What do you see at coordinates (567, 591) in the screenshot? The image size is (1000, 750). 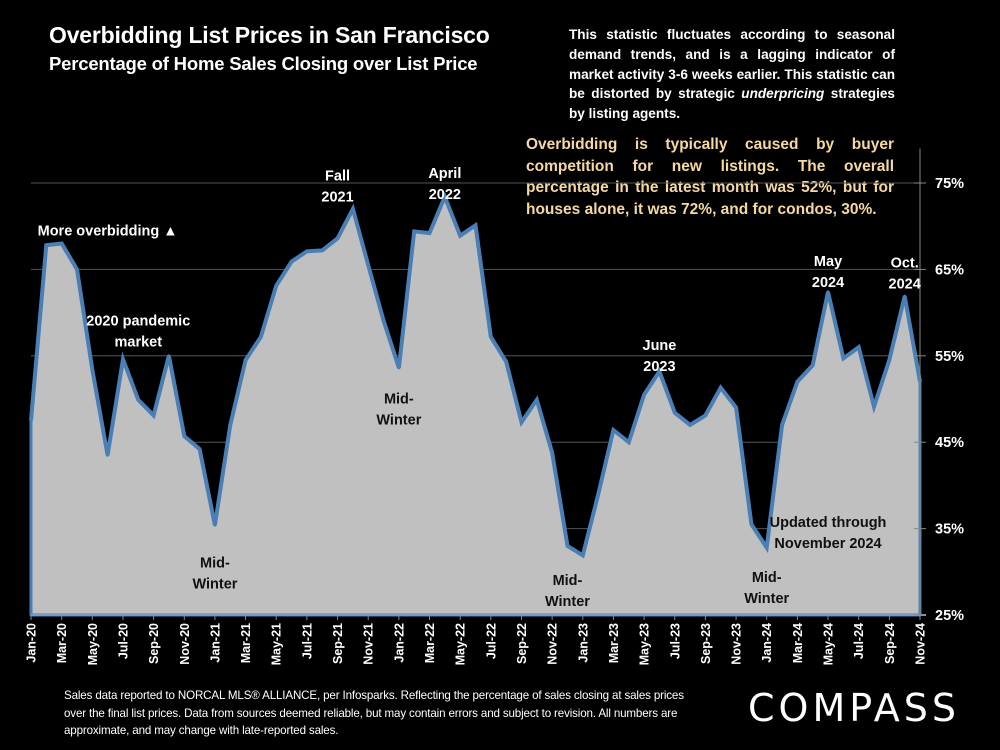 I see `annotation-midwinter-2023: Mid- Winter` at bounding box center [567, 591].